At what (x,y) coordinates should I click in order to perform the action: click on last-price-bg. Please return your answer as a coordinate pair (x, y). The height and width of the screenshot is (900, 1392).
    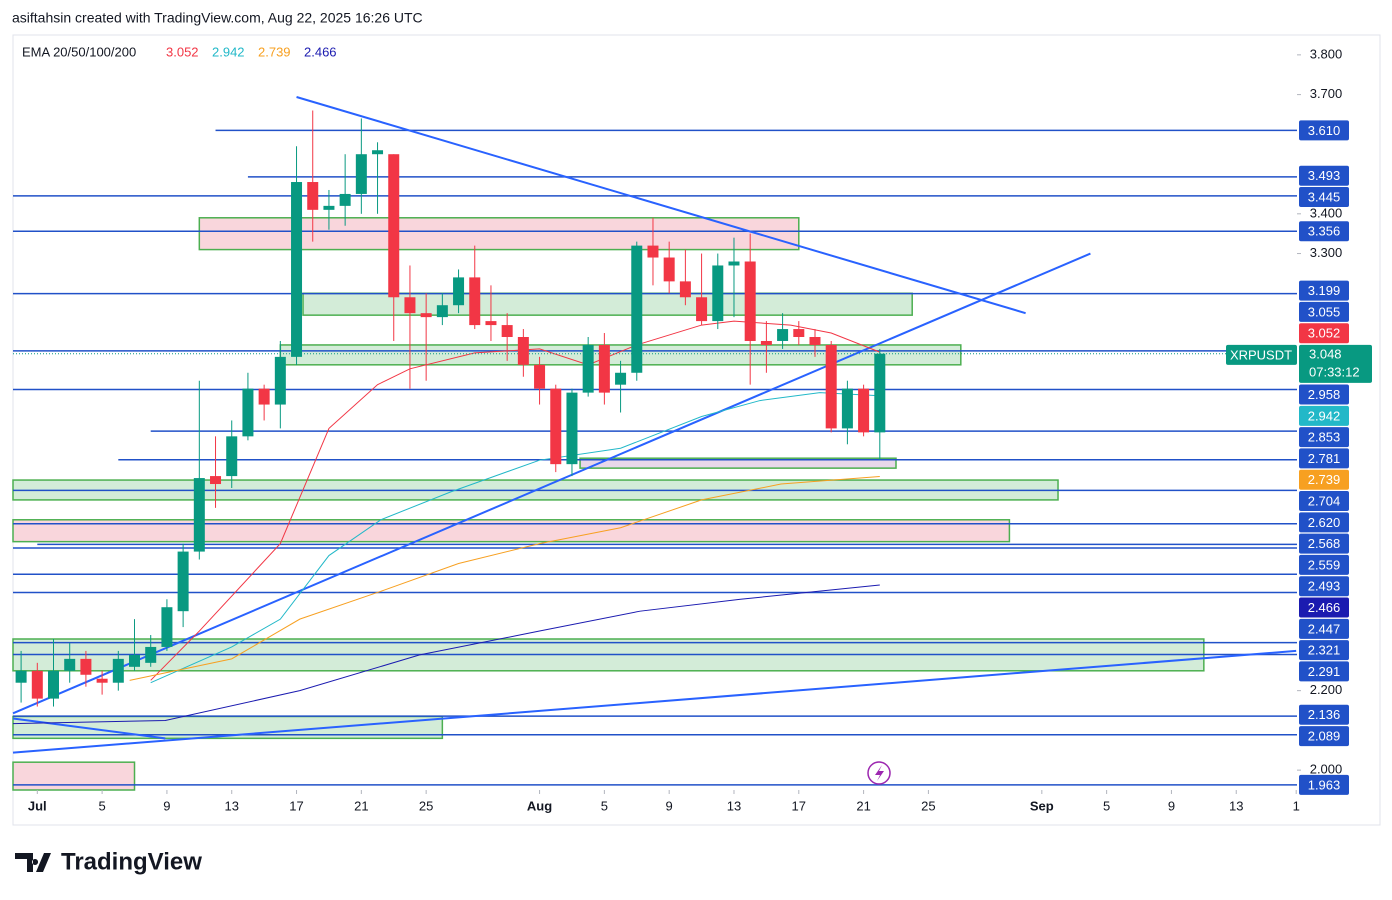
    Looking at the image, I should click on (1335, 363).